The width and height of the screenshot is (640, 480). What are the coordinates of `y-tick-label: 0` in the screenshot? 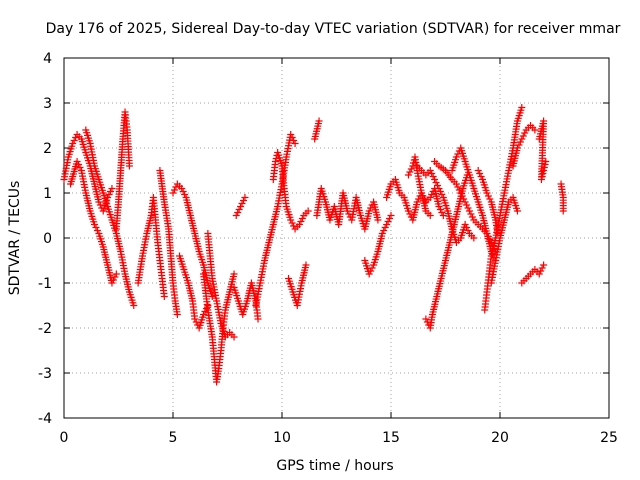 It's located at (47, 239).